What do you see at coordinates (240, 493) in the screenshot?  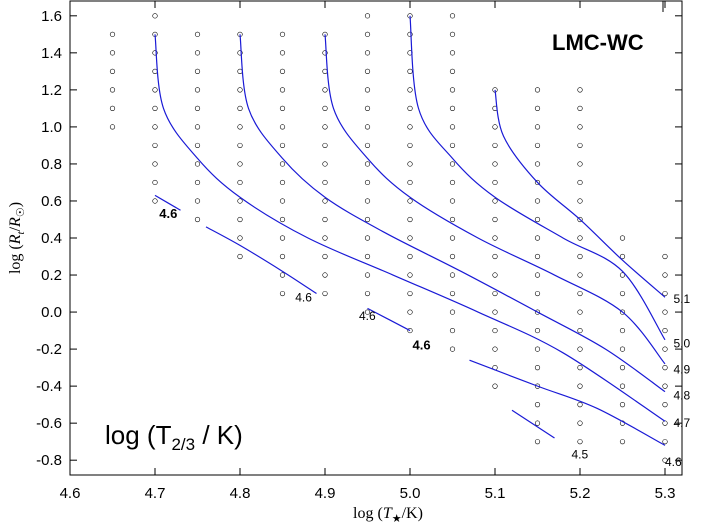 I see `x-tick-label: 4.8` at bounding box center [240, 493].